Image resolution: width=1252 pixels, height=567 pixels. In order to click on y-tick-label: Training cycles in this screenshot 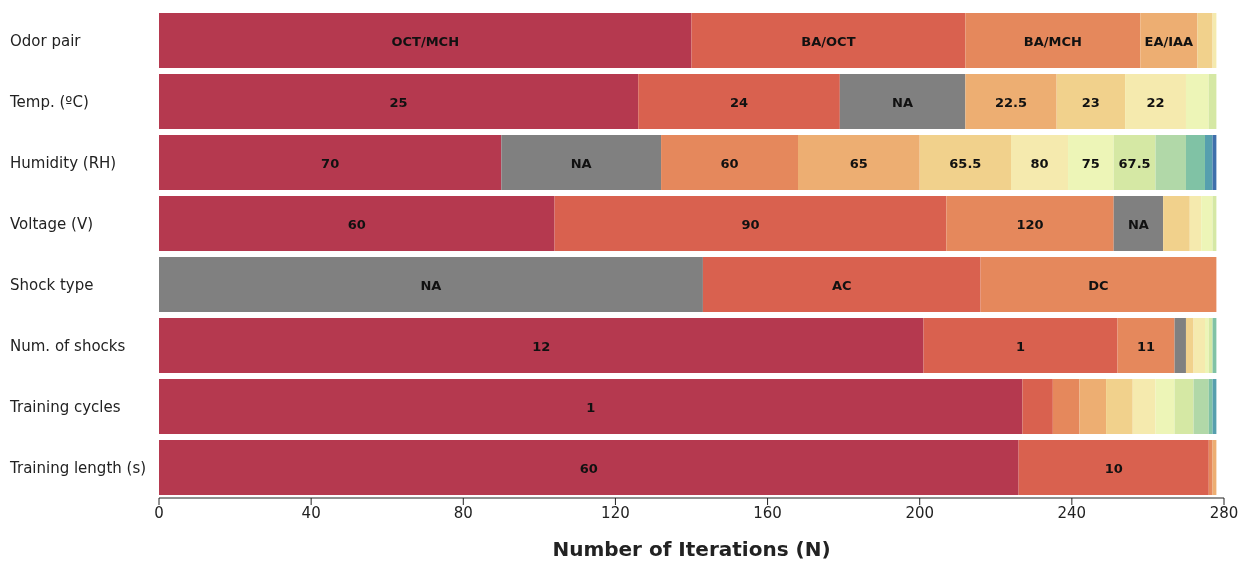, I will do `click(65, 406)`.